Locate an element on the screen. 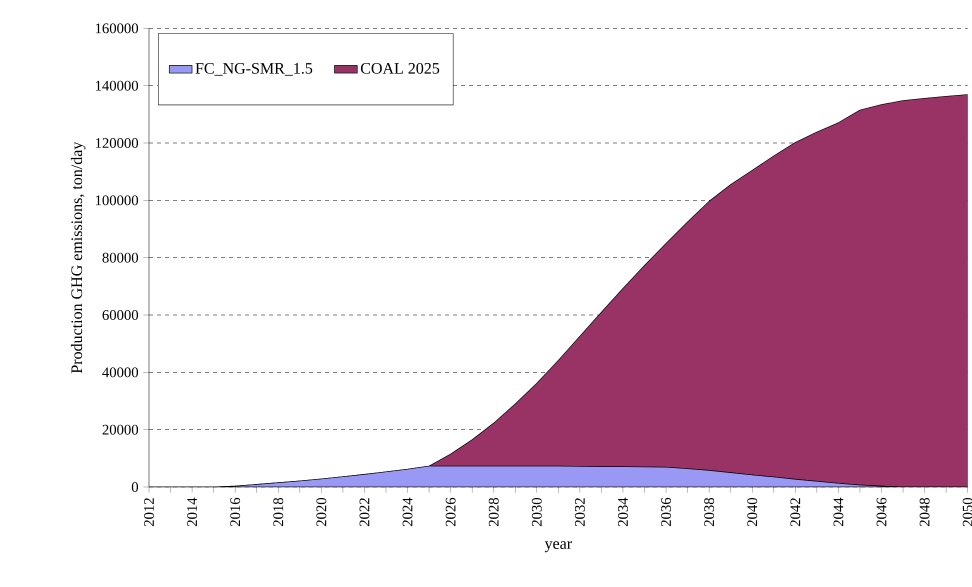 Image resolution: width=972 pixels, height=587 pixels. x-tick-label: 2026 is located at coordinates (451, 512).